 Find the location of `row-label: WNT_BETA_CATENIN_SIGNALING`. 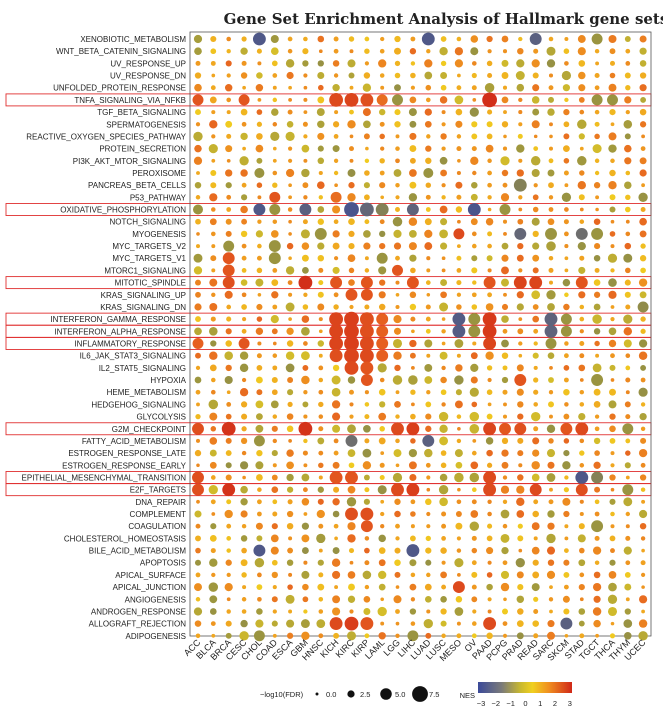

row-label: WNT_BETA_CATENIN_SIGNALING is located at coordinates (121, 51).